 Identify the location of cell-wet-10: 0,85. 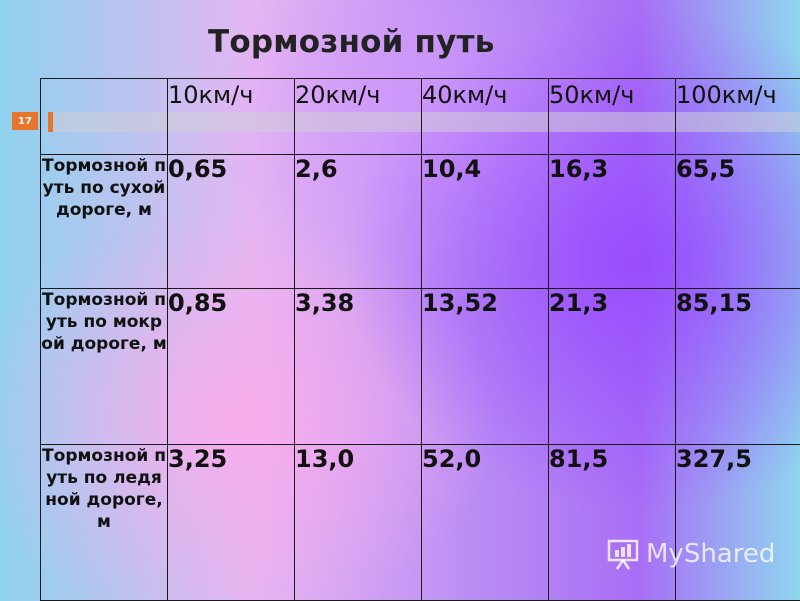
(231, 367).